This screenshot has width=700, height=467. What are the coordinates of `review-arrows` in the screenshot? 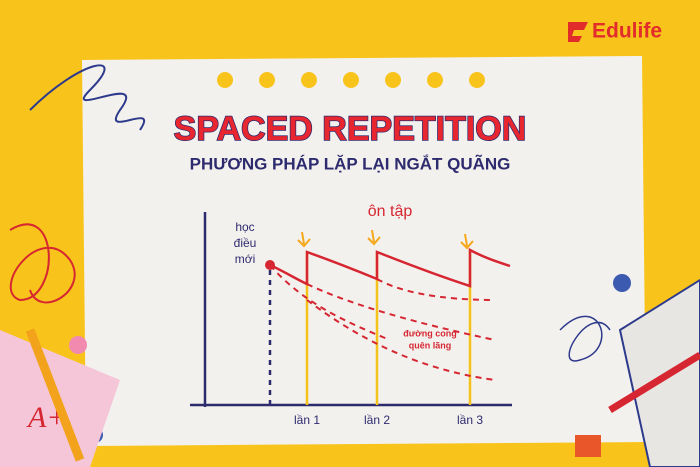 It's located at (385, 239).